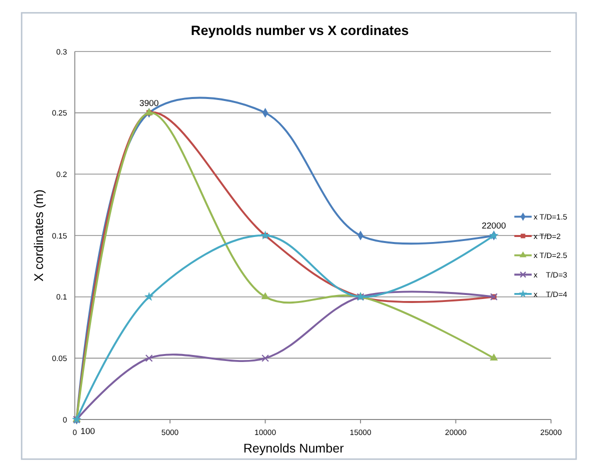 This screenshot has width=591, height=471. Describe the element at coordinates (551, 432) in the screenshot. I see `x-tick-label: 25000` at that location.